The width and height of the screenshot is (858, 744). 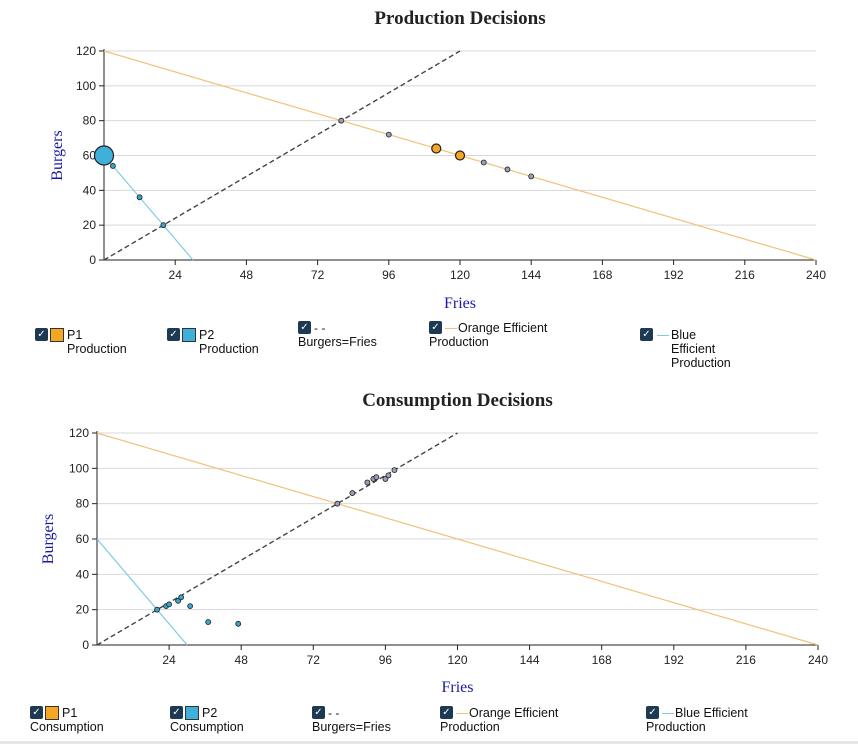 What do you see at coordinates (429, 742) in the screenshot?
I see `bottom-divider` at bounding box center [429, 742].